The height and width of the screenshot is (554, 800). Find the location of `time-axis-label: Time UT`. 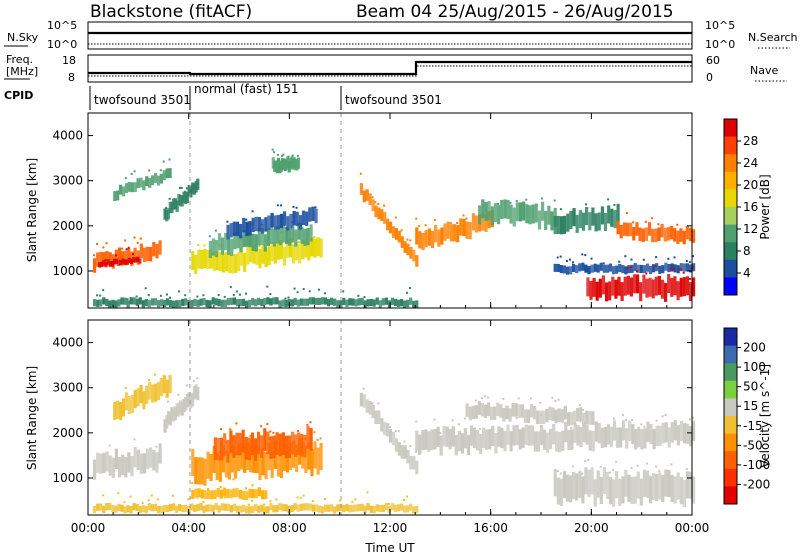

time-axis-label: Time UT is located at coordinates (389, 547).